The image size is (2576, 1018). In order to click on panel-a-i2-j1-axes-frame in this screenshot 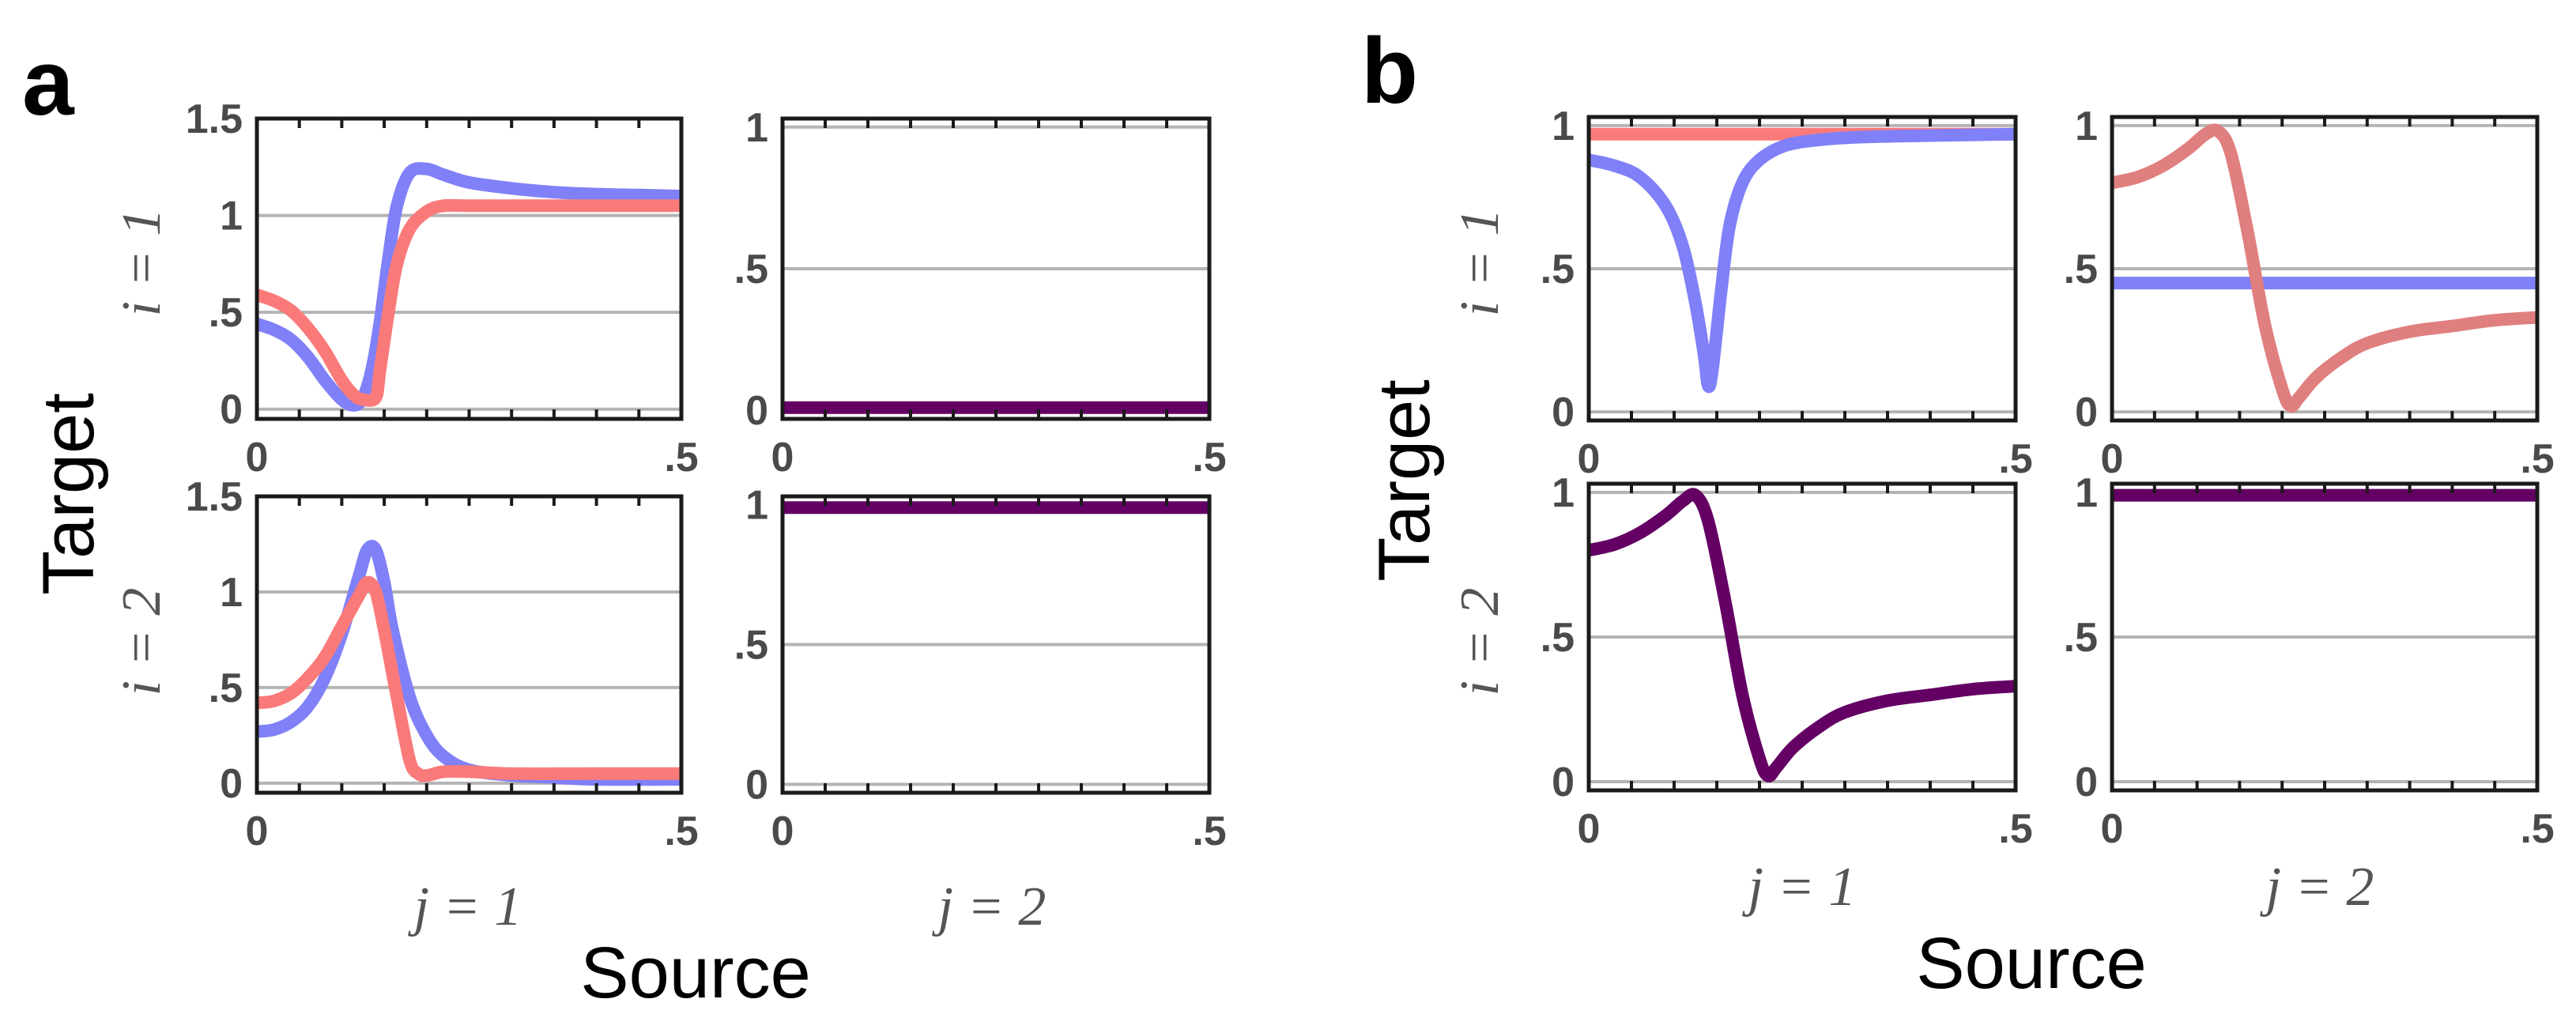, I will do `click(469, 645)`.